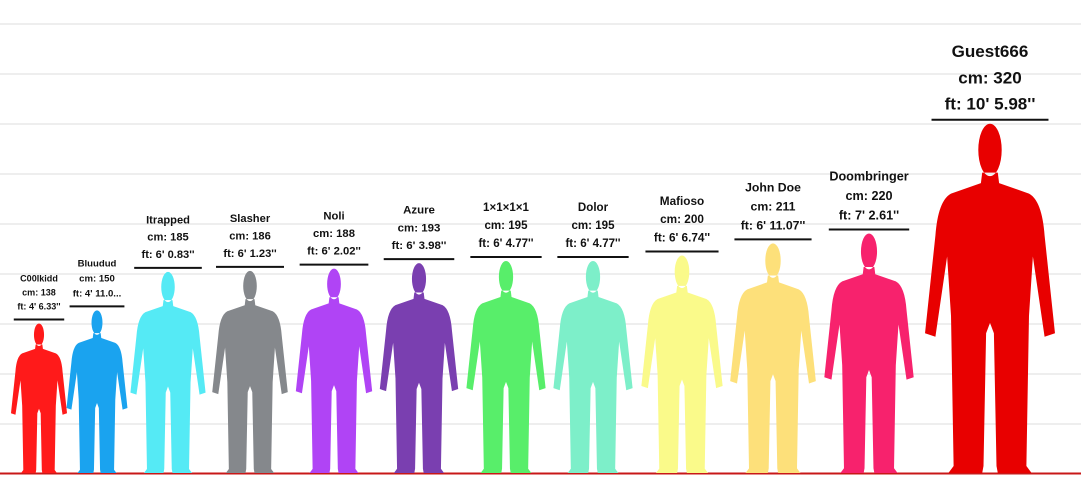  Describe the element at coordinates (97, 278) in the screenshot. I see `cm-label: cm: 150` at that location.